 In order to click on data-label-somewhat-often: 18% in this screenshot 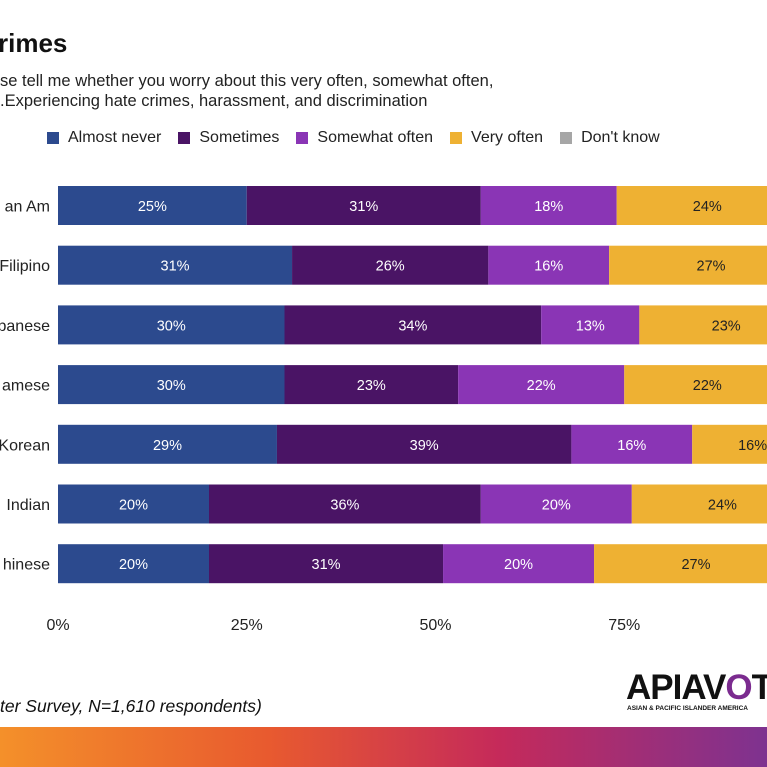, I will do `click(548, 207)`.